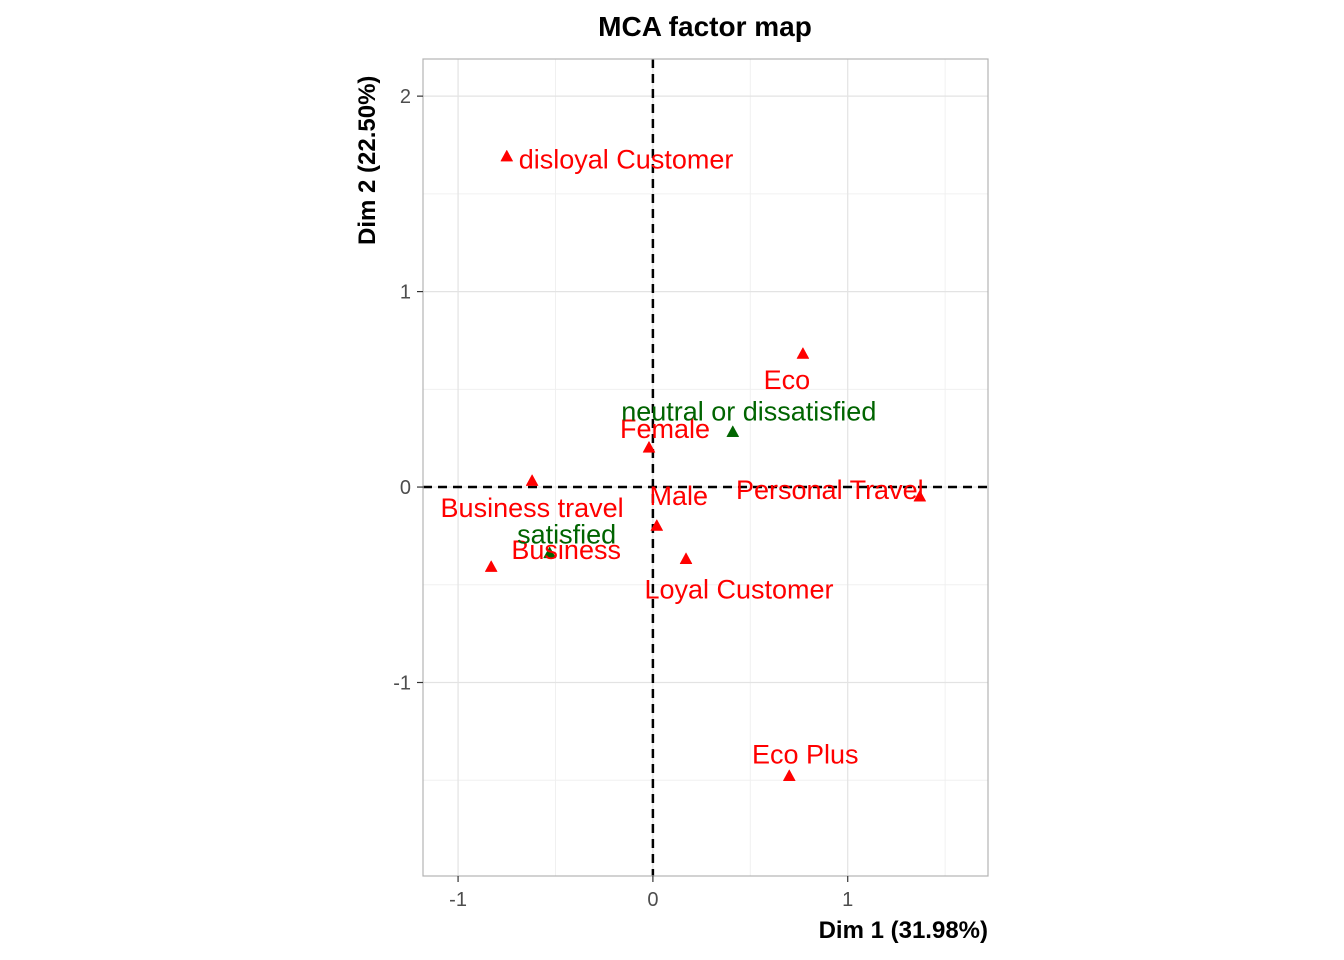 This screenshot has height=960, width=1344. What do you see at coordinates (405, 293) in the screenshot?
I see `y-tick-label: 1` at bounding box center [405, 293].